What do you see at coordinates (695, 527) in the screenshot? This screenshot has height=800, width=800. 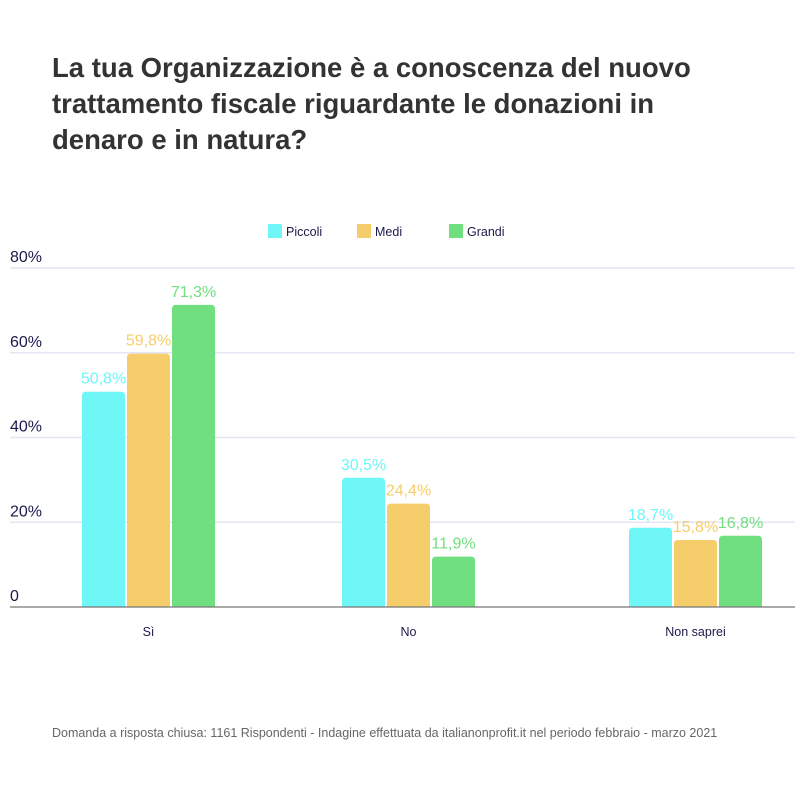 I see `data-label: 15,8%` at bounding box center [695, 527].